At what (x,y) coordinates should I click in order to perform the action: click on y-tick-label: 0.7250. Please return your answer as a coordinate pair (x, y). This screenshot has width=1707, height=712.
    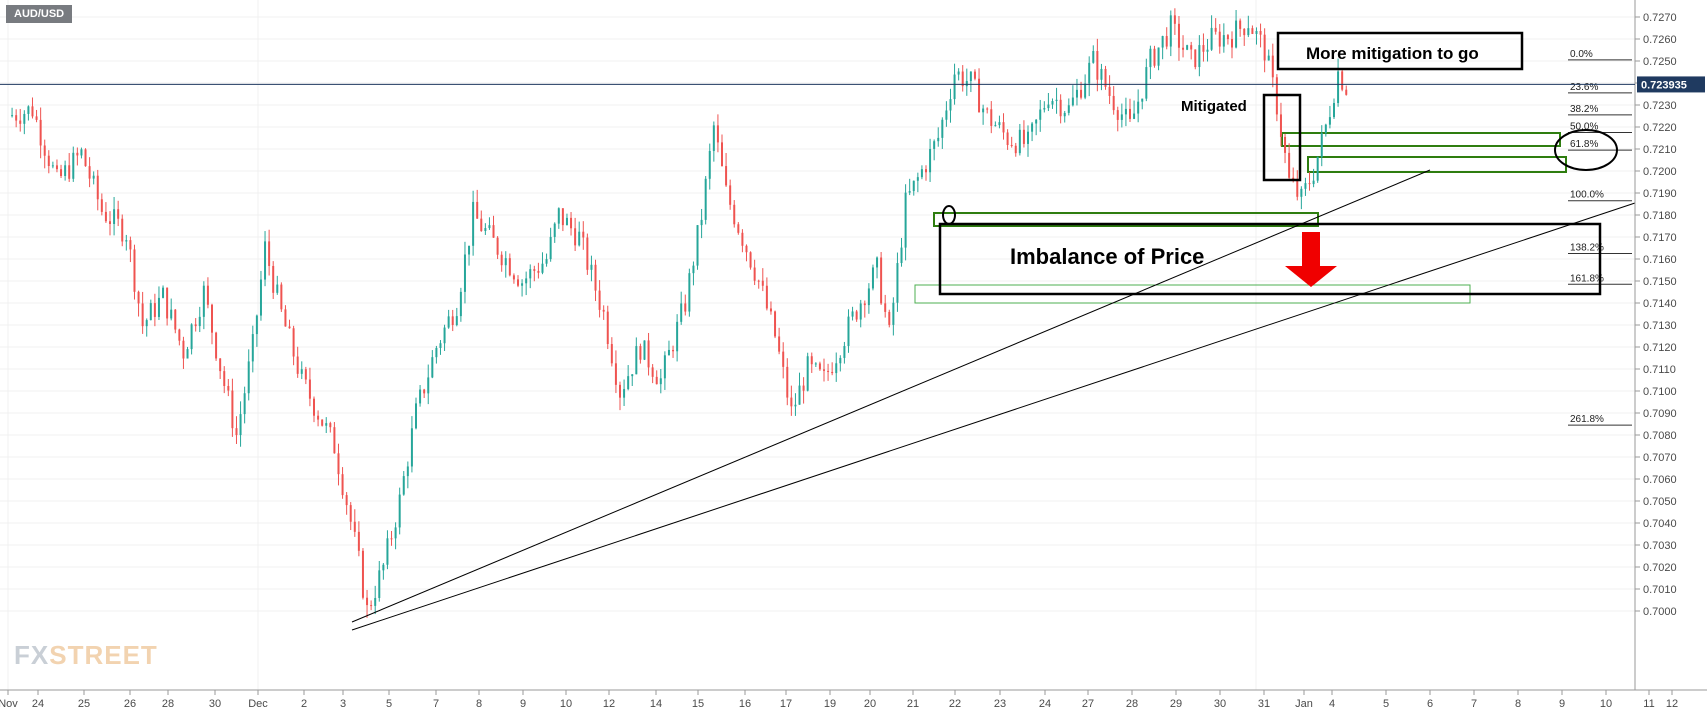
    Looking at the image, I should click on (1660, 62).